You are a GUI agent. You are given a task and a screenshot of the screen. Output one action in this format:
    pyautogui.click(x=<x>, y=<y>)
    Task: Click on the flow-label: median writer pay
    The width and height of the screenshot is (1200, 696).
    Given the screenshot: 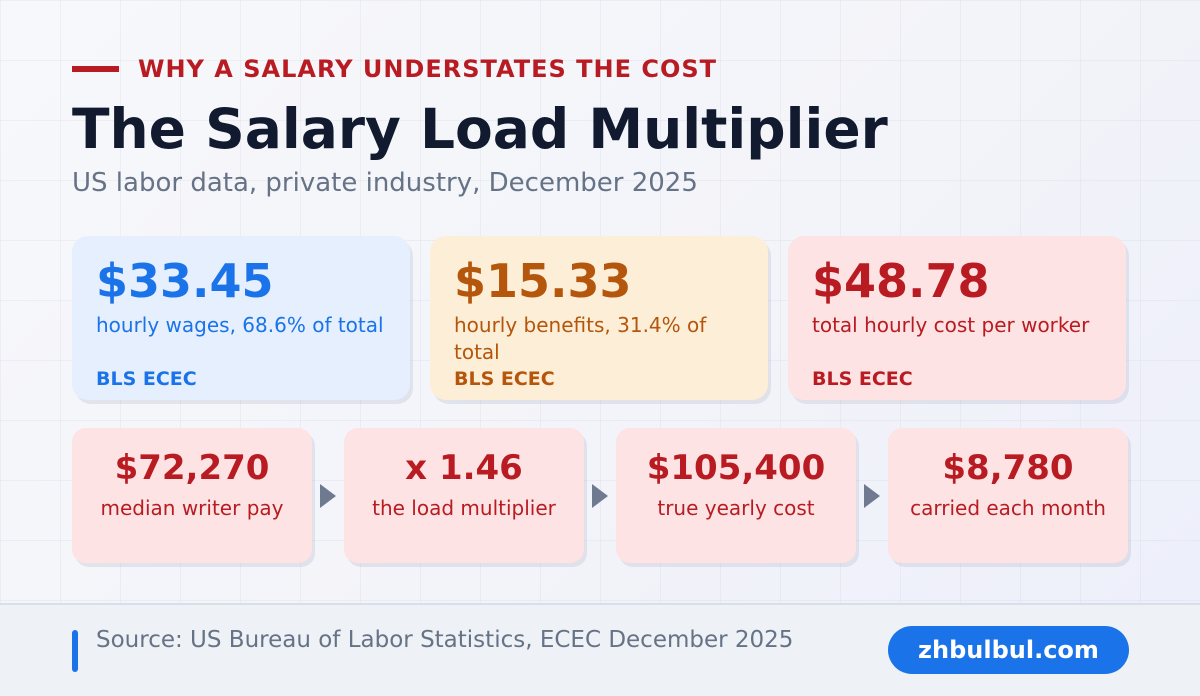 What is the action you would take?
    pyautogui.click(x=192, y=508)
    